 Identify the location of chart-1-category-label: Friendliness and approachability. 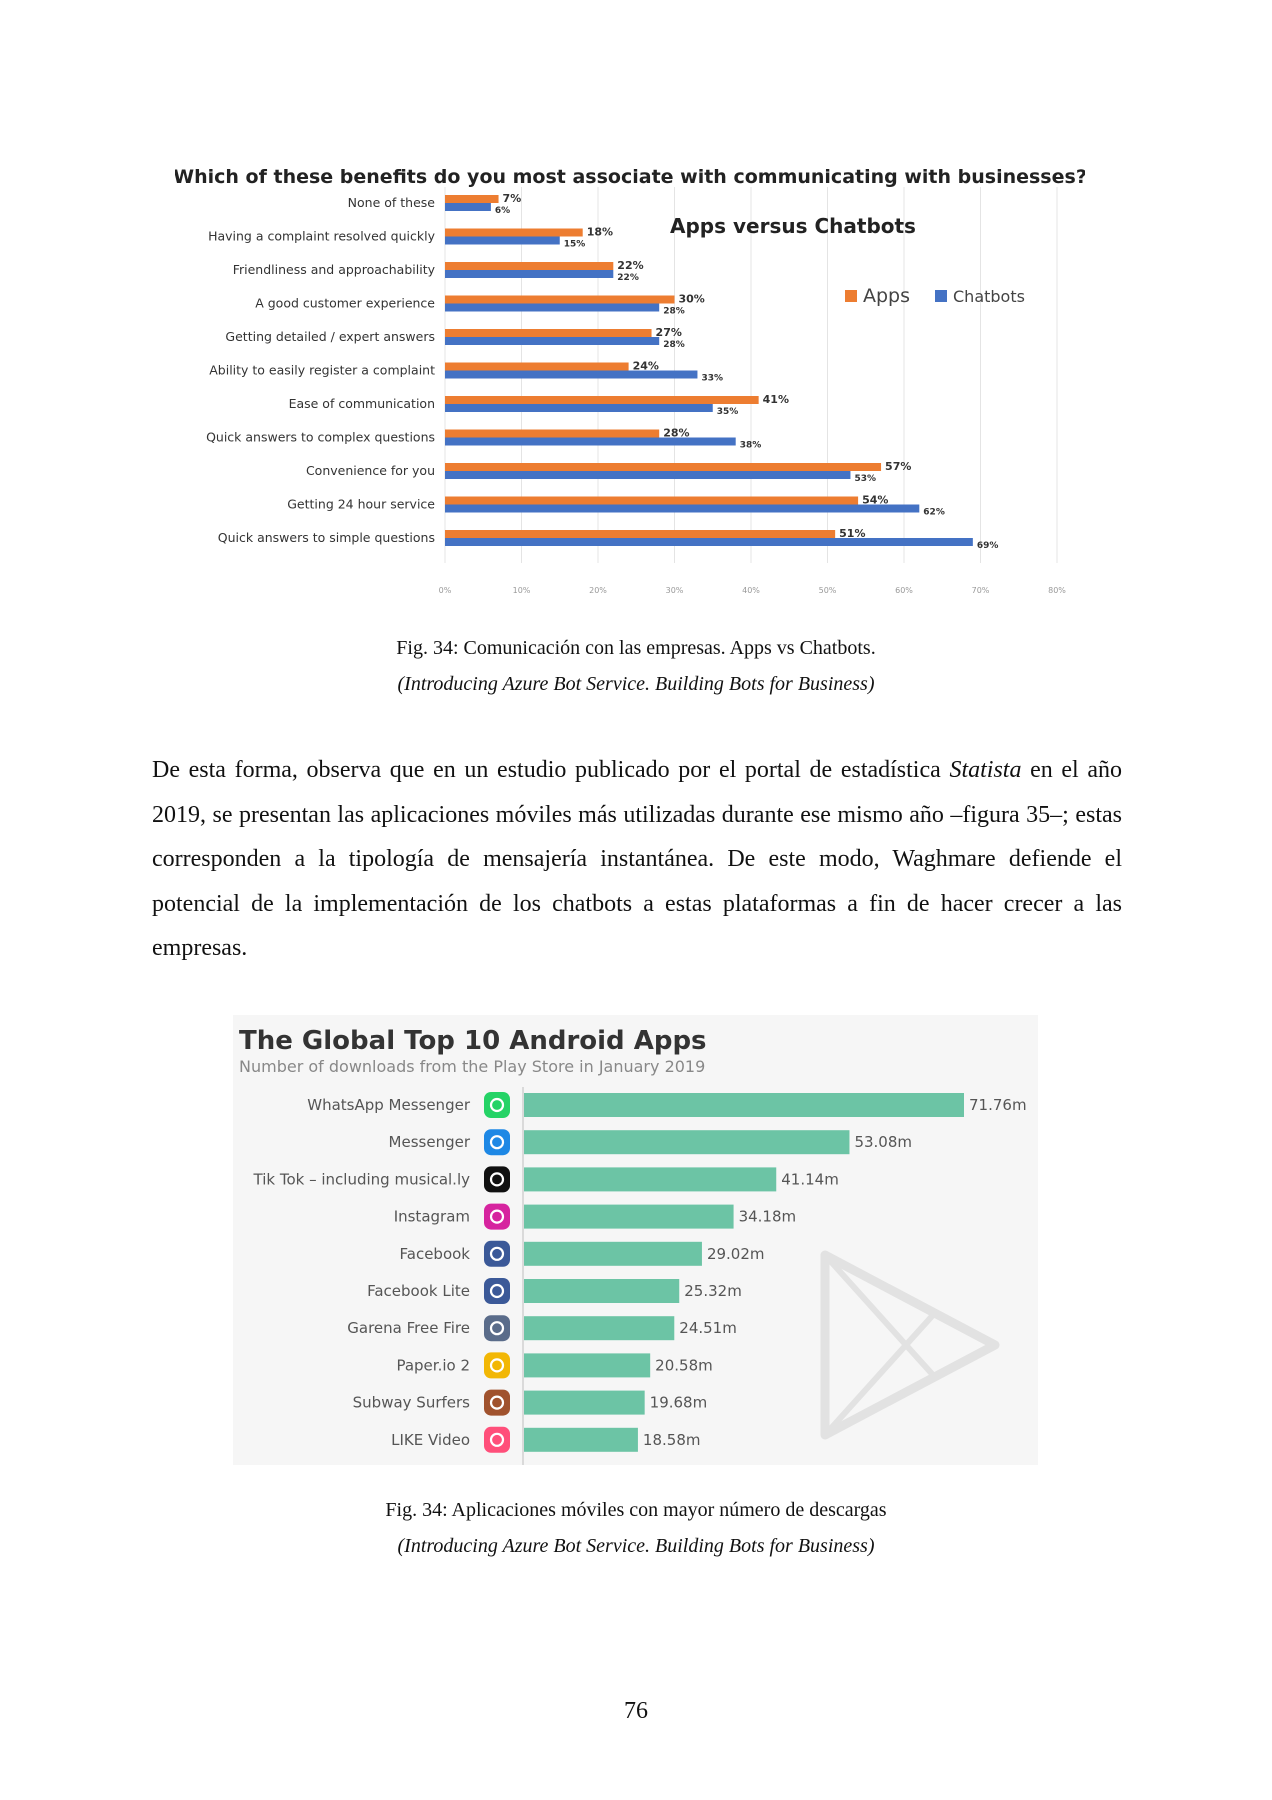
(334, 269).